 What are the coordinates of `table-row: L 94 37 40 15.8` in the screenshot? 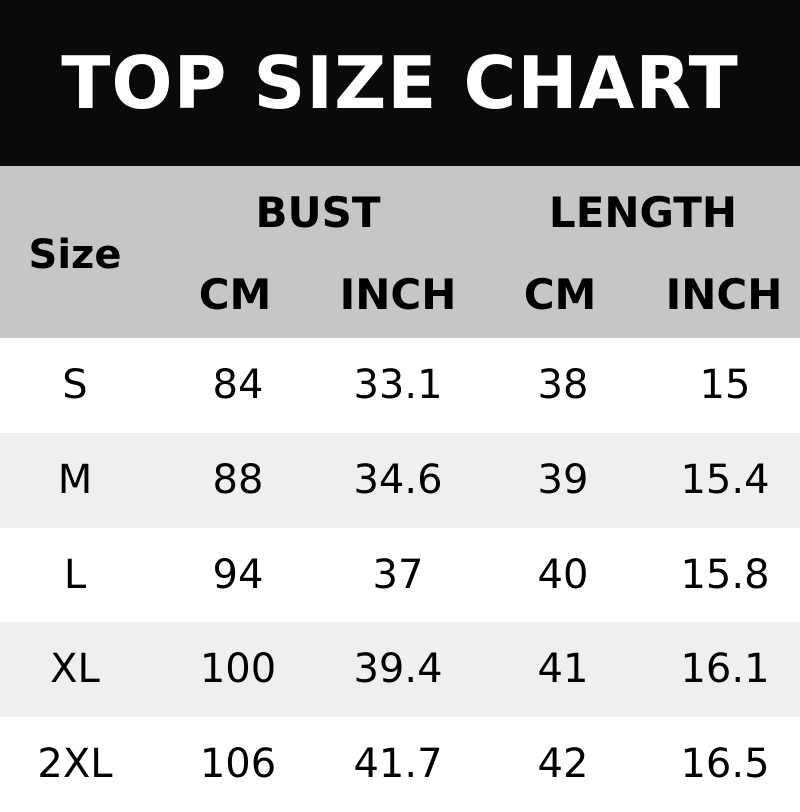 It's located at (400, 575).